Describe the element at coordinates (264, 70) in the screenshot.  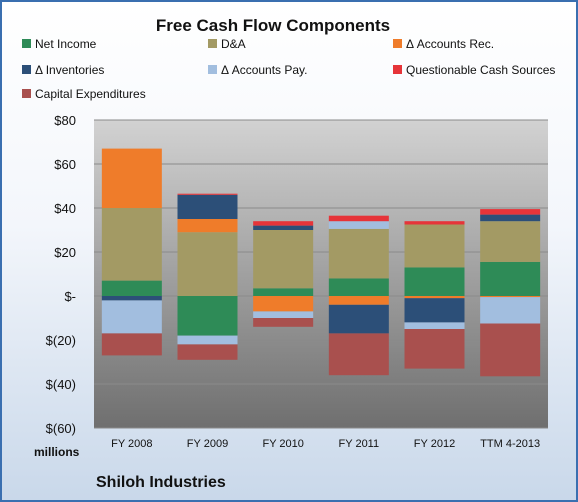
I see `legend-label: Δ Accounts Pay.` at that location.